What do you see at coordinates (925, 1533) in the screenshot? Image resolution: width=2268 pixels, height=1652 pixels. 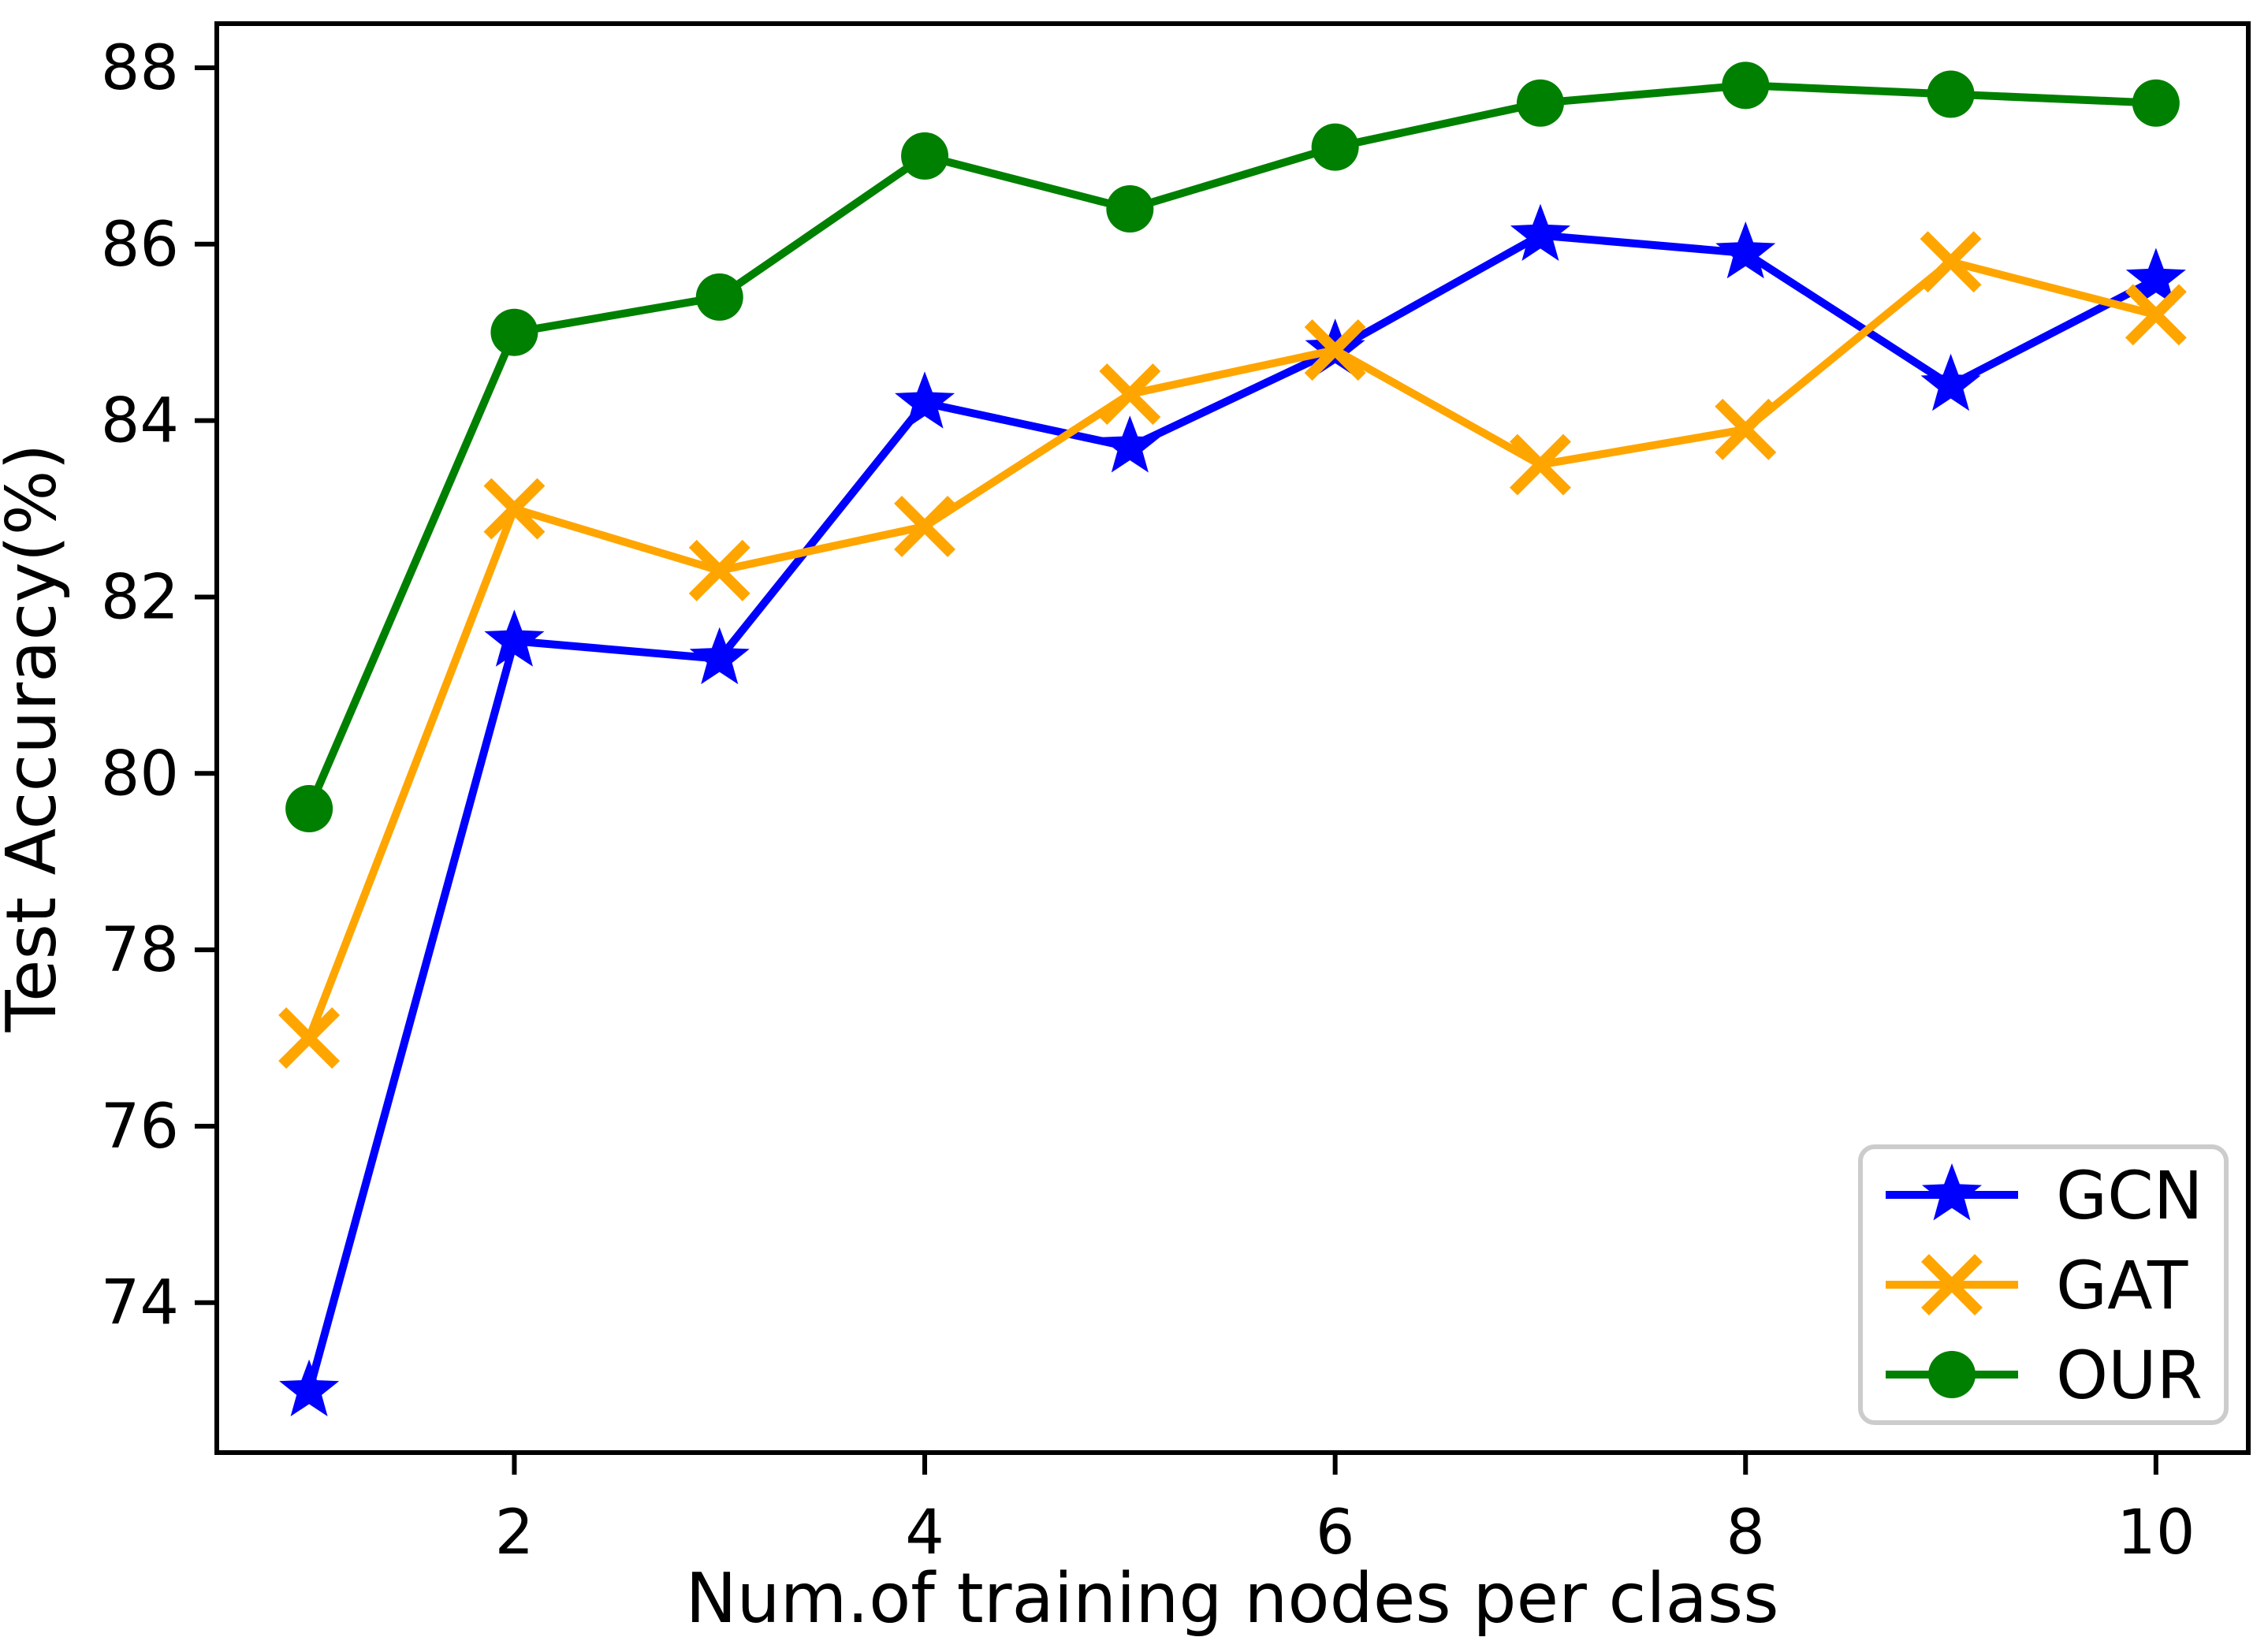 I see `x-tick-label: 4` at bounding box center [925, 1533].